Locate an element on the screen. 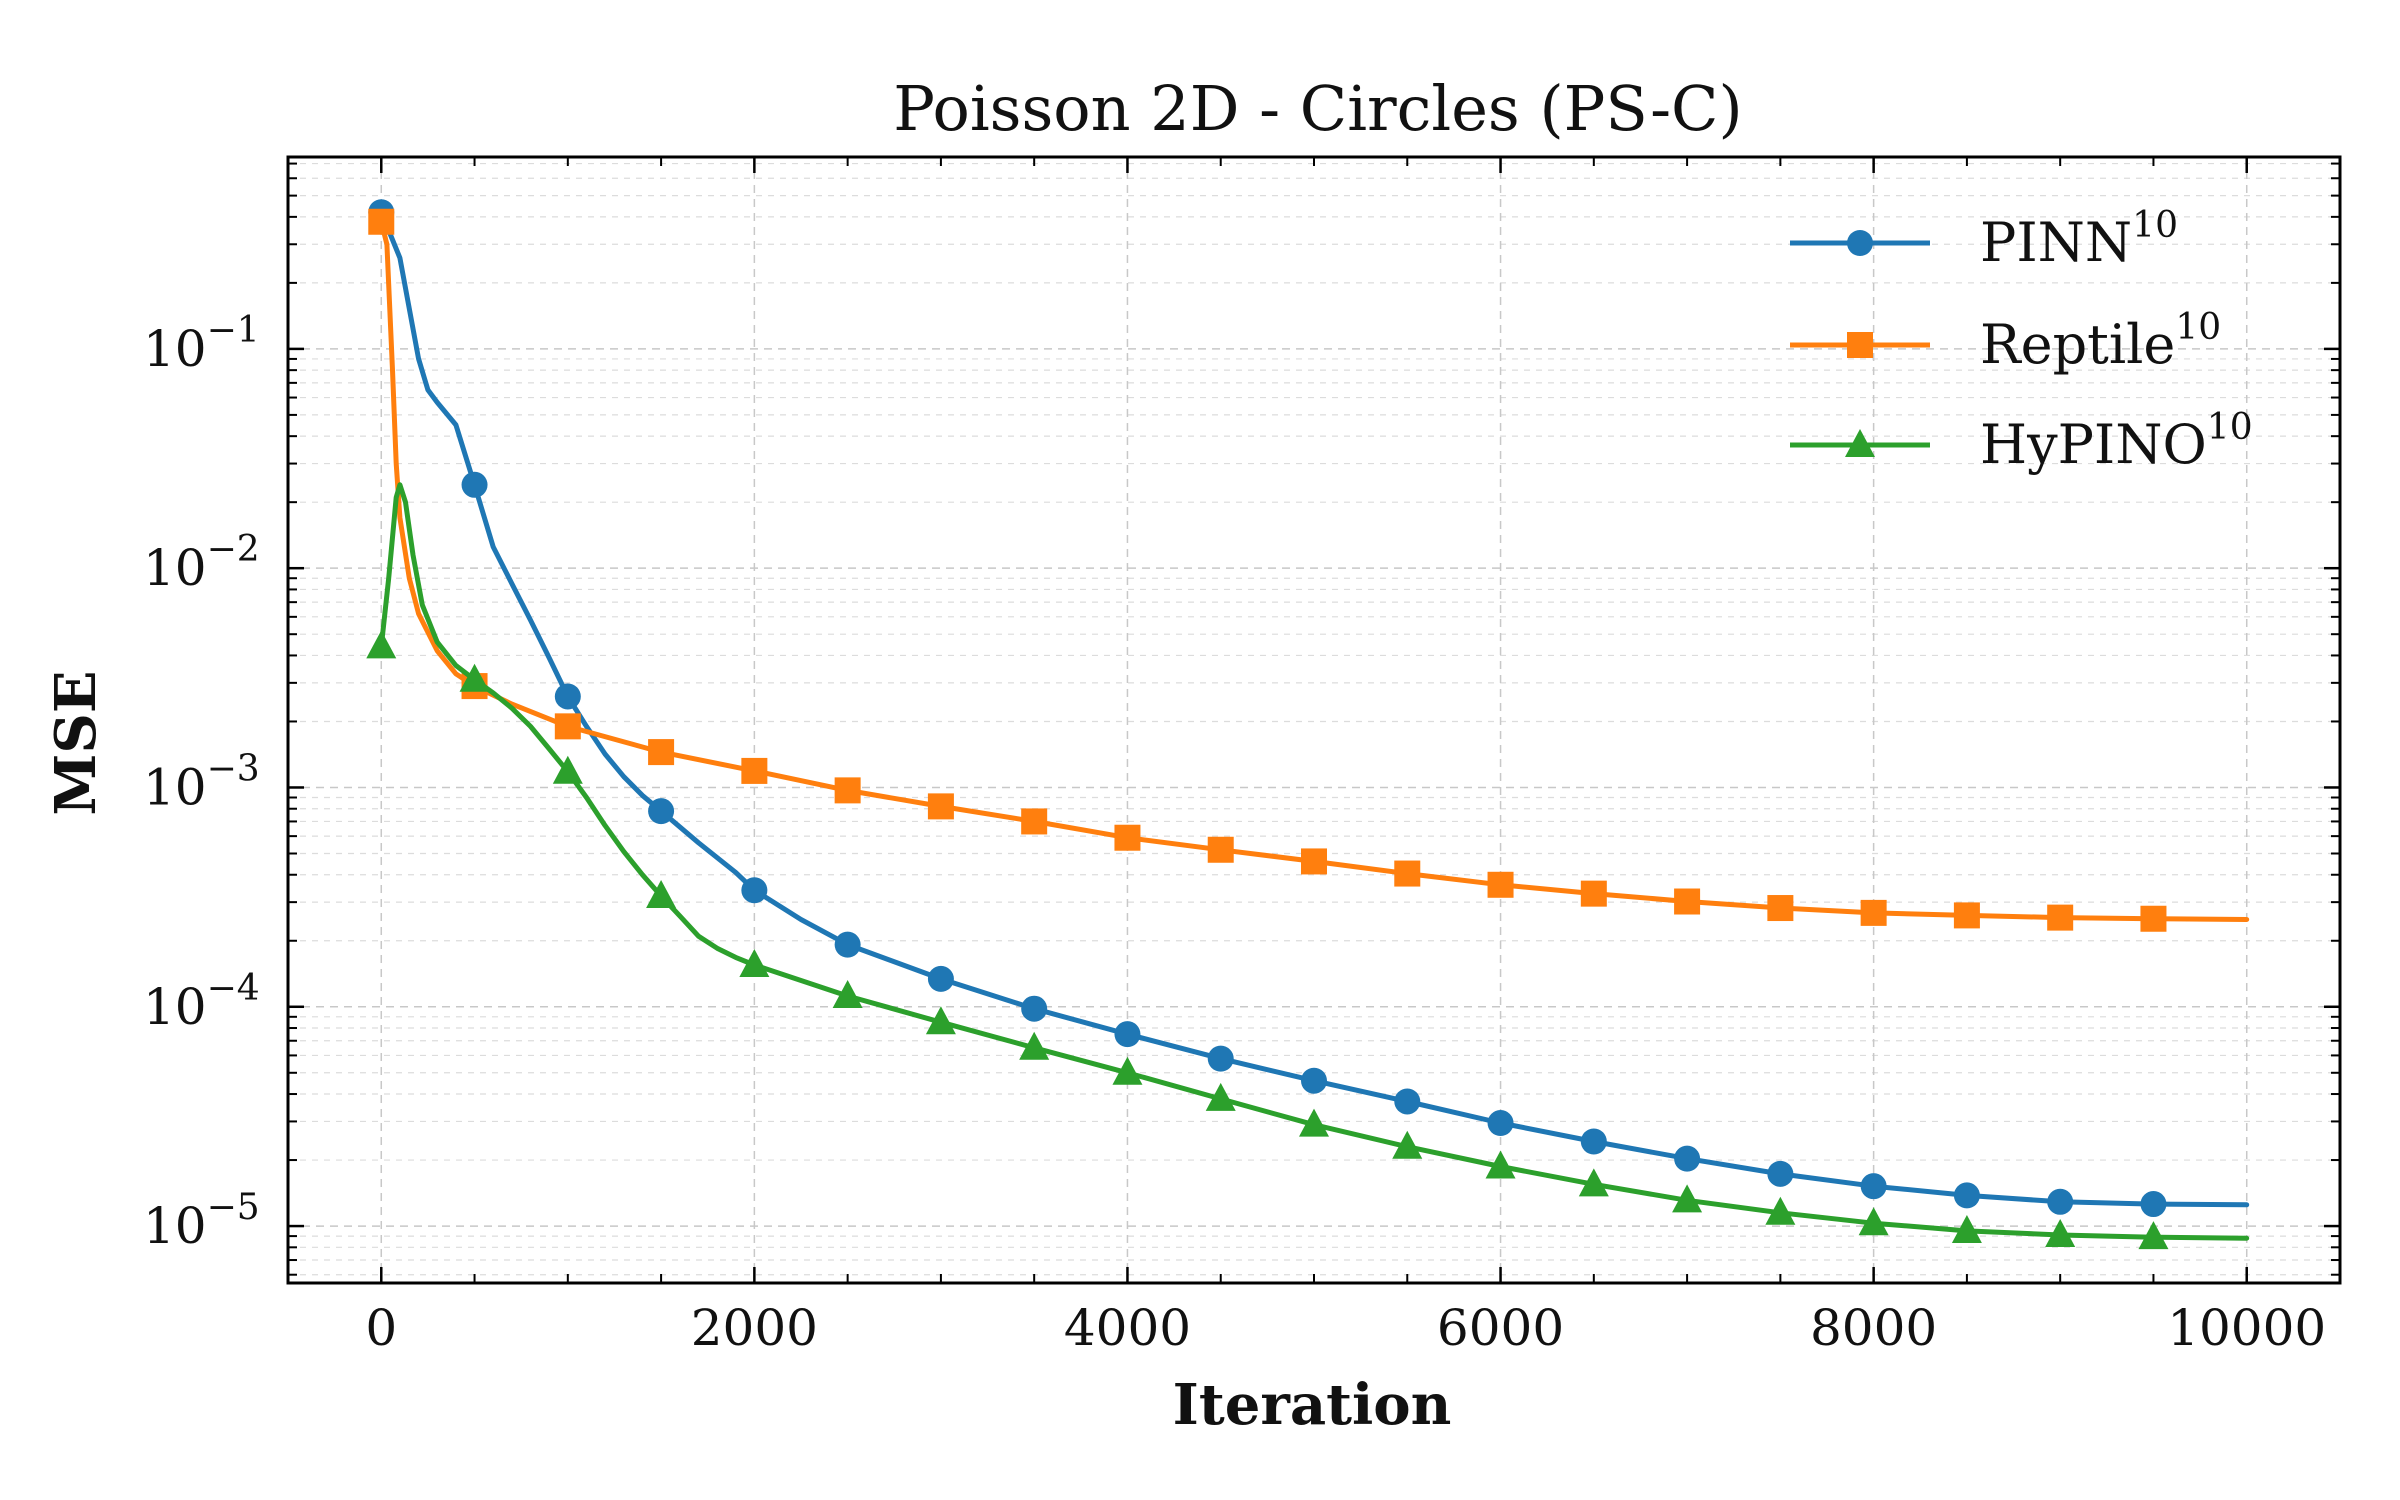 This screenshot has width=2400, height=1500. legend-item-hypino: HyPINO10 is located at coordinates (2021, 441).